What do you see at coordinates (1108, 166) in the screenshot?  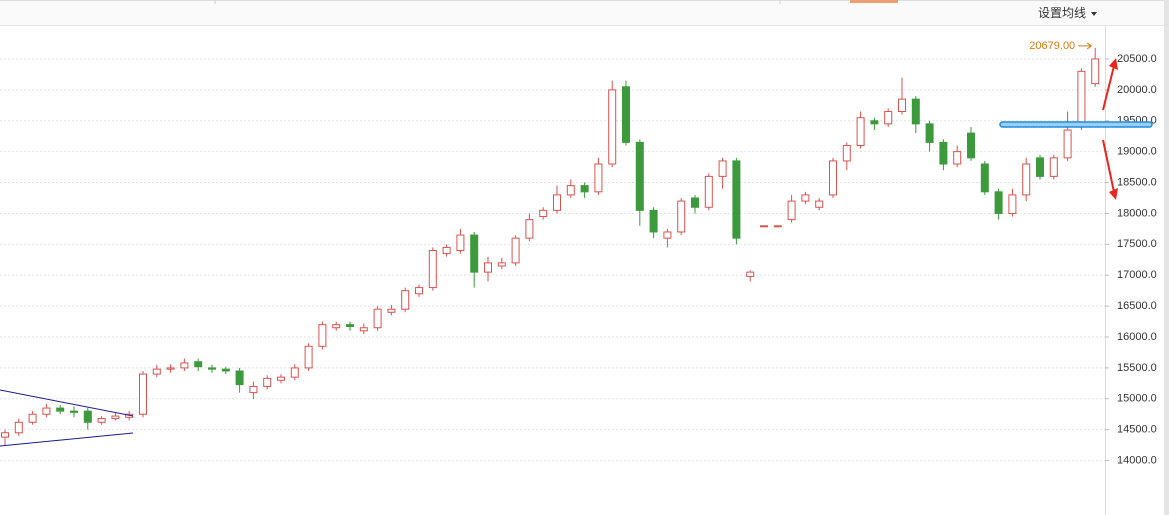 I see `arrow-down` at bounding box center [1108, 166].